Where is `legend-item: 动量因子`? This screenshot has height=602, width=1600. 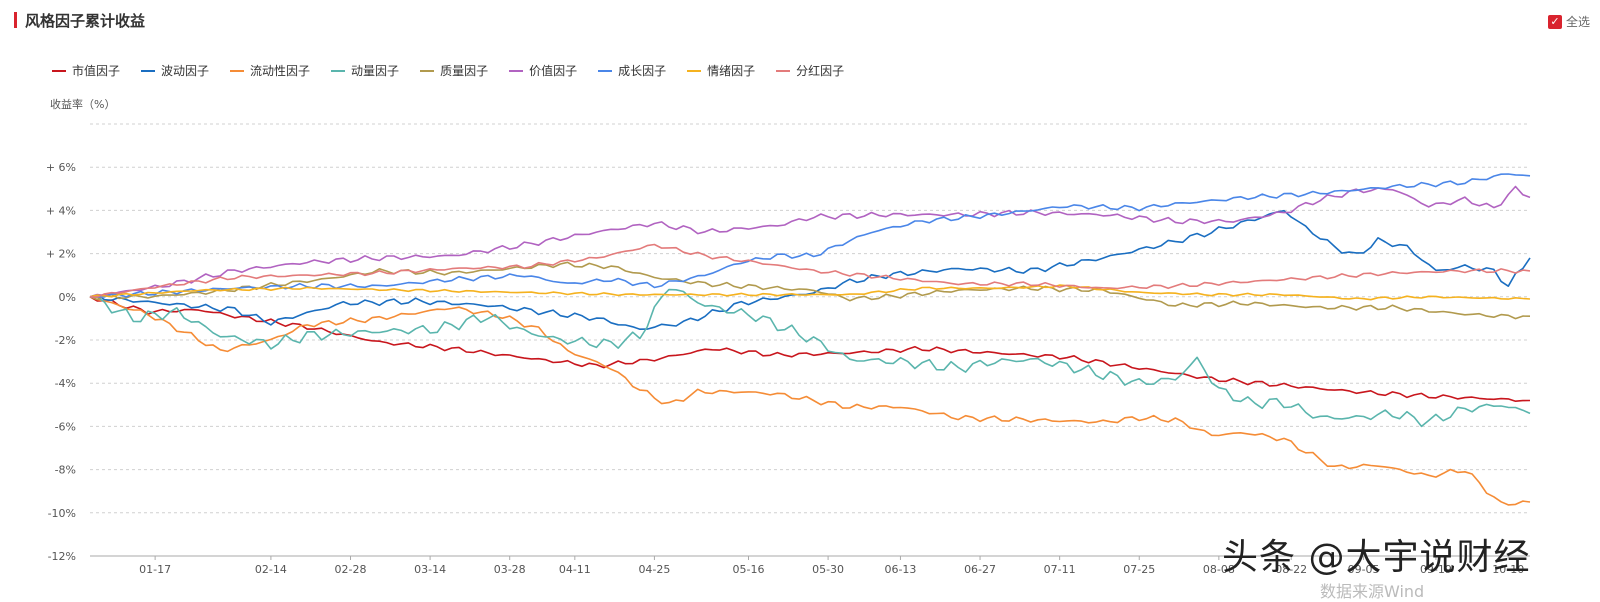
legend-item: 动量因子 is located at coordinates (365, 70).